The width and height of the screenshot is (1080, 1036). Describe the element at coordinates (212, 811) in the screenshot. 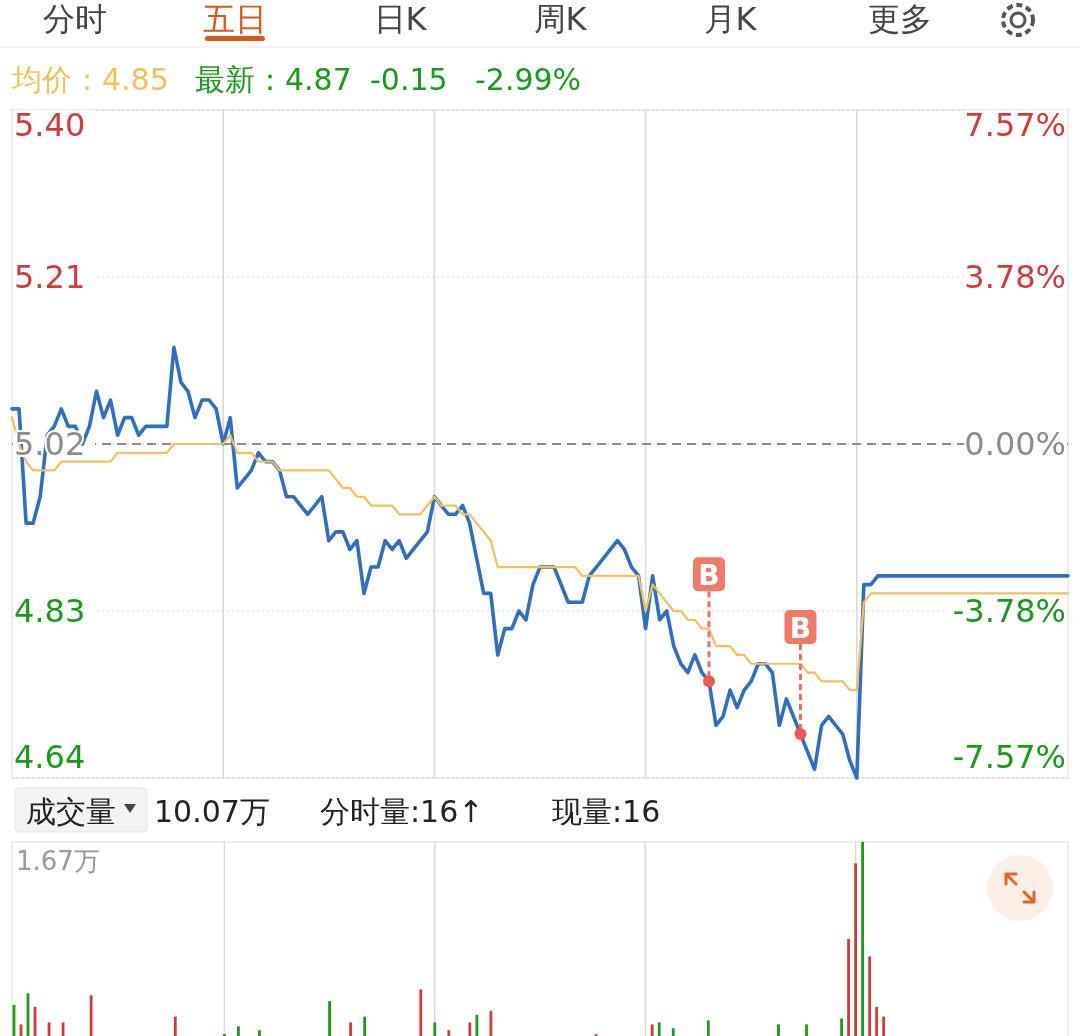

I see `text: 10.07万` at that location.